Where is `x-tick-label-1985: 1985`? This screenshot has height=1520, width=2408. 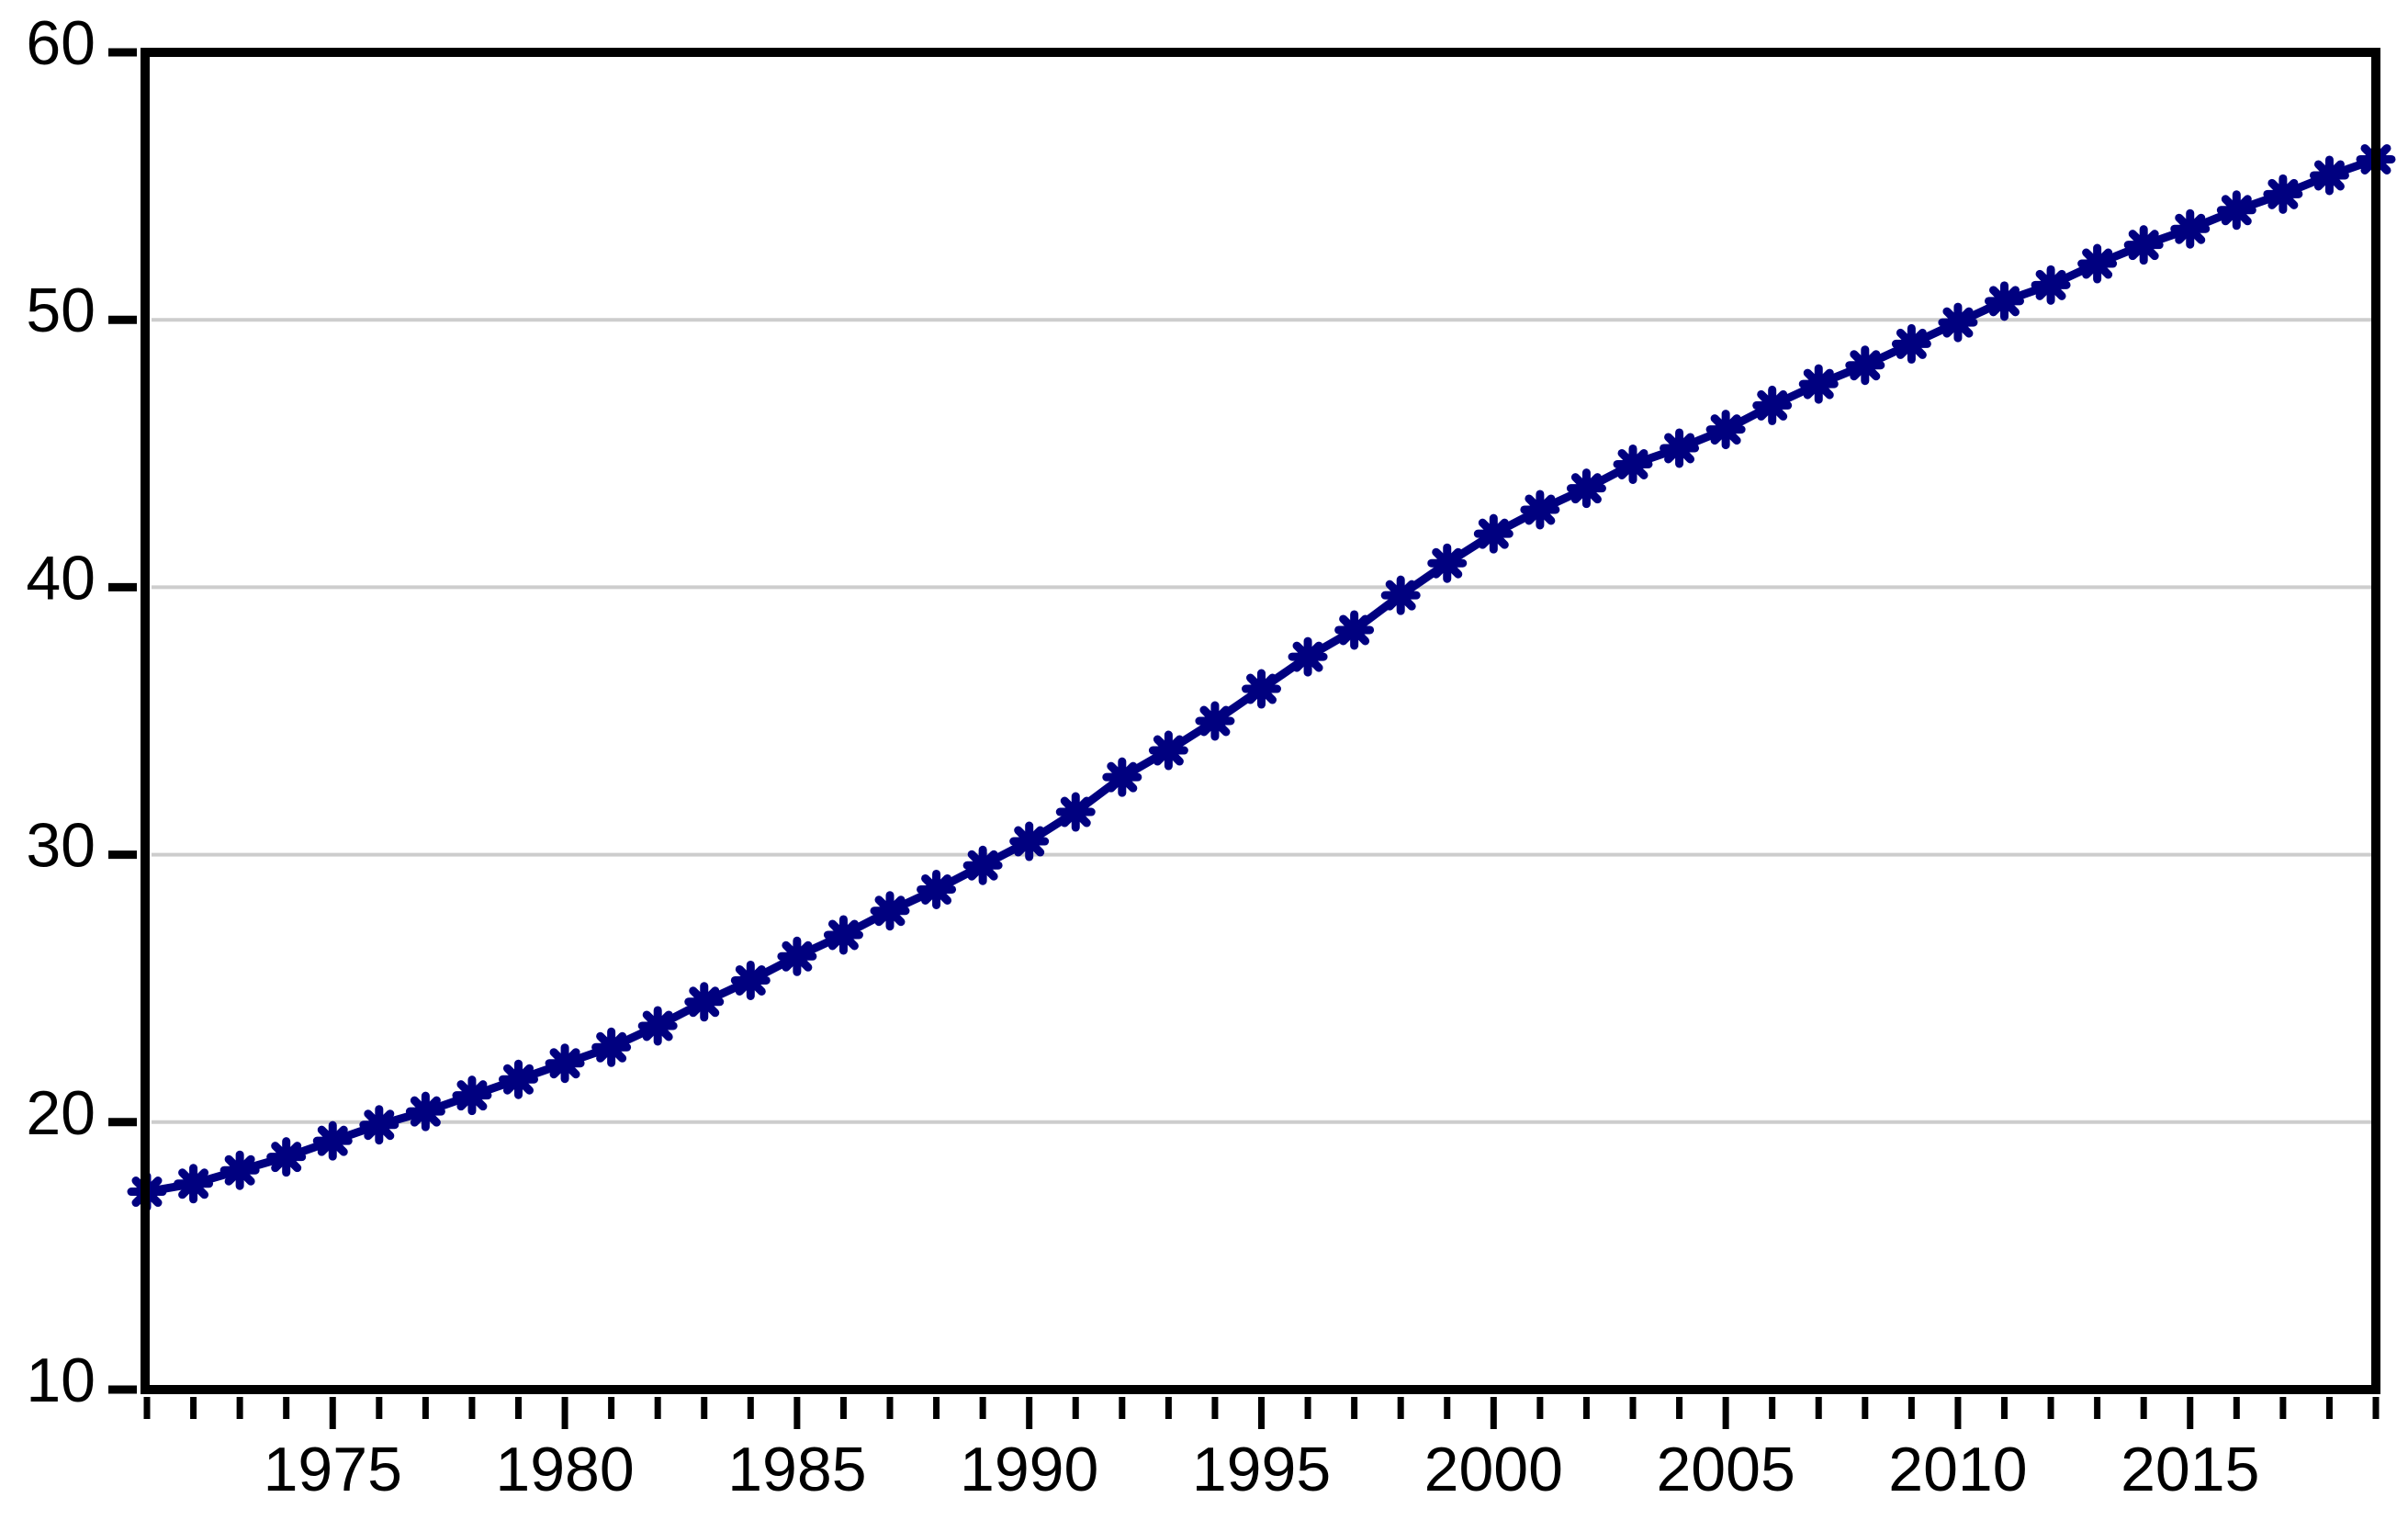 x-tick-label-1985: 1985 is located at coordinates (796, 1469).